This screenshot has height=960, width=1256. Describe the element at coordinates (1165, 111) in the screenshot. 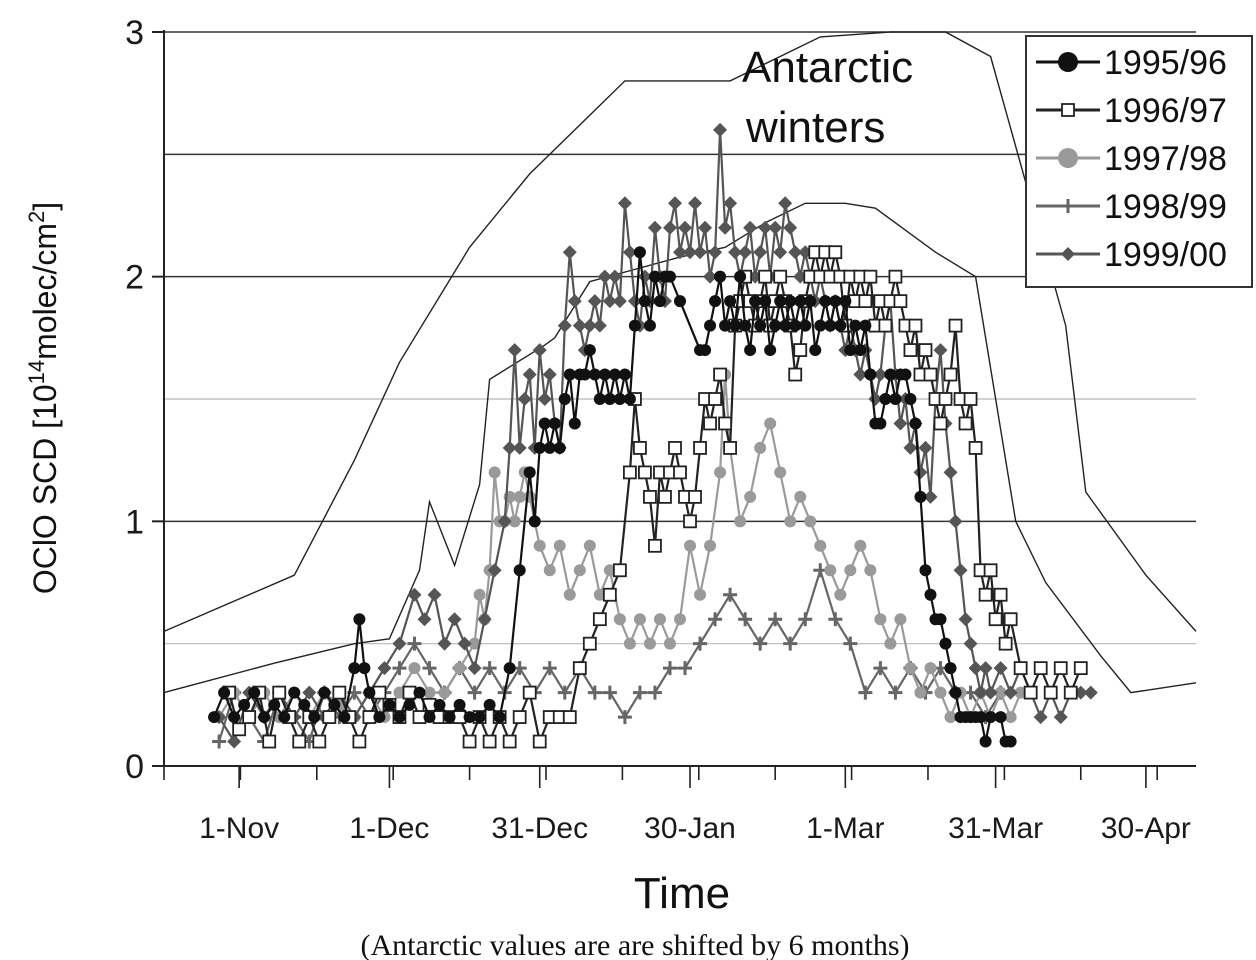

I see `legend-label: 1996/97` at that location.